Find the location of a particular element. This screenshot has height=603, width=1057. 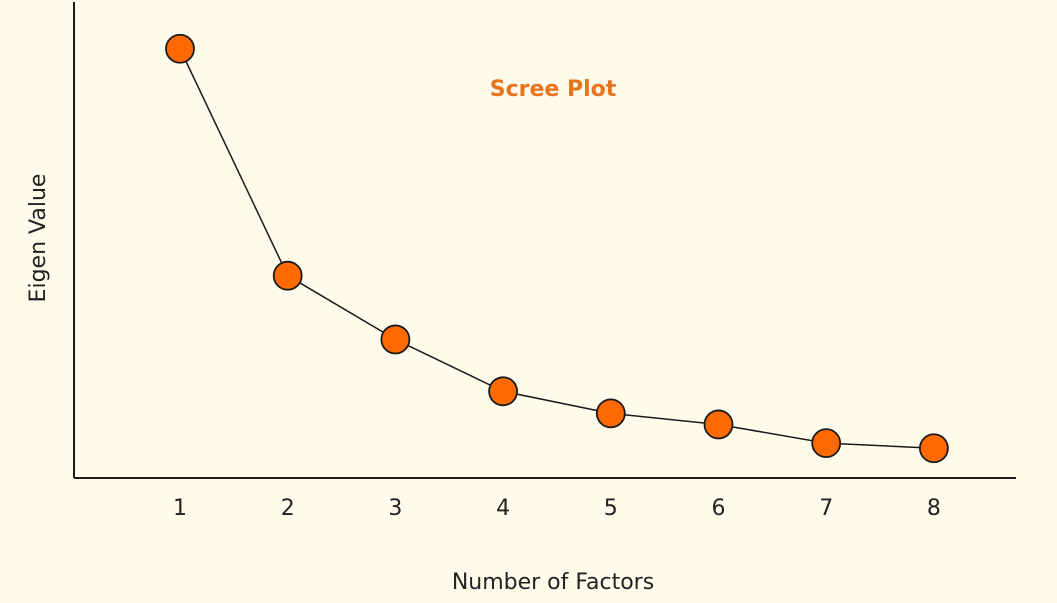

x-tick-label-4: 4 is located at coordinates (503, 508).